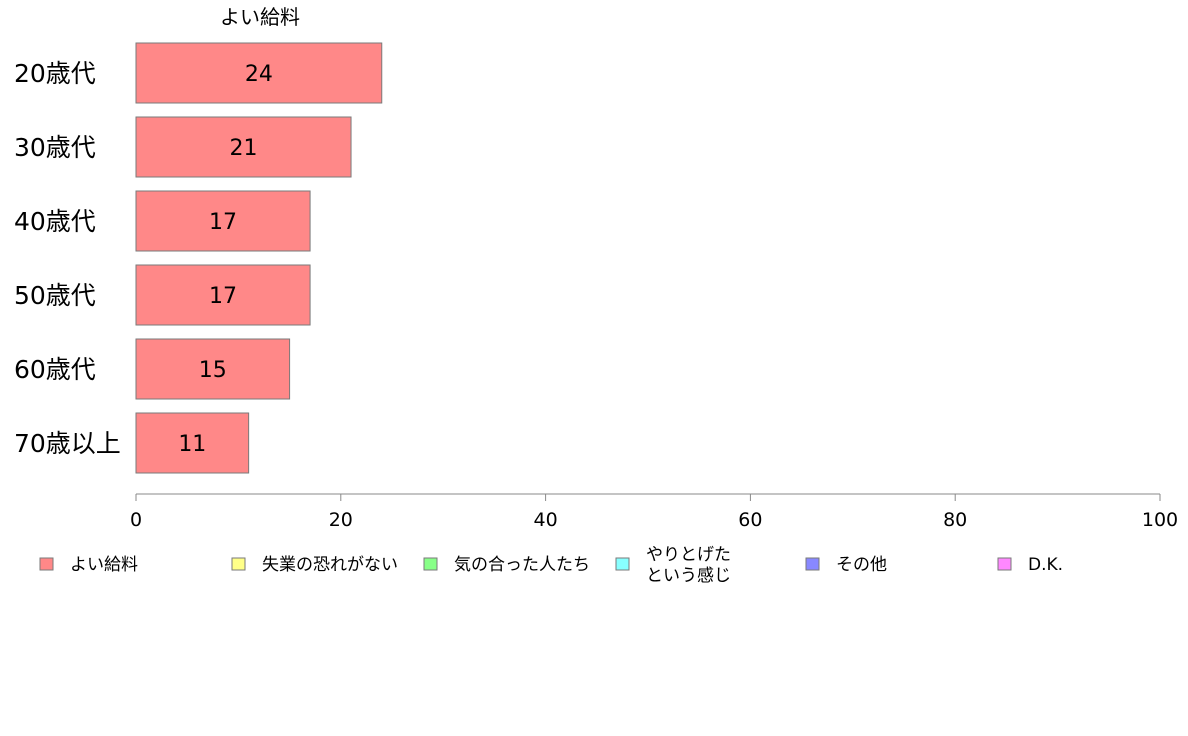  I want to click on legend-label-6: D.K., so click(1045, 565).